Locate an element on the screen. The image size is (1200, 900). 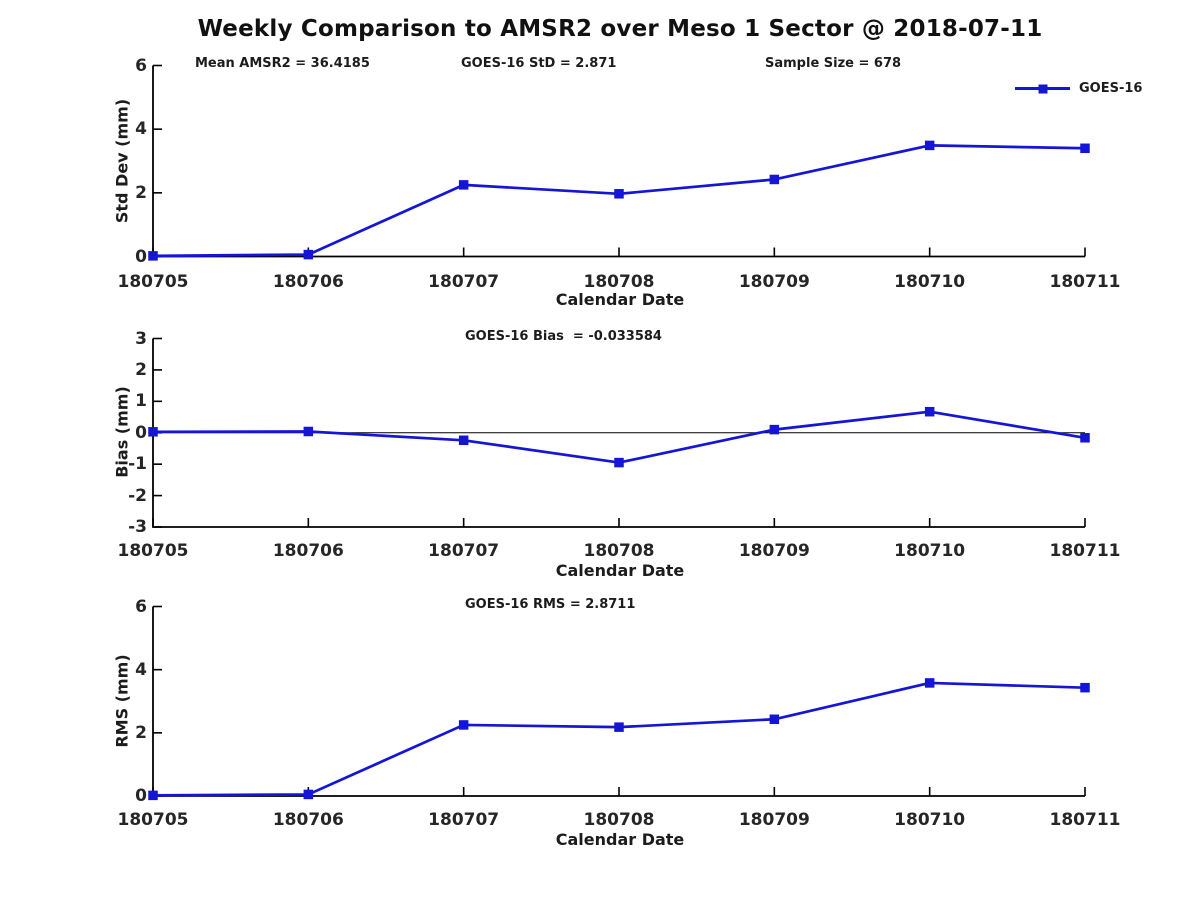
x-tick-label-rms: 180708 is located at coordinates (619, 820).